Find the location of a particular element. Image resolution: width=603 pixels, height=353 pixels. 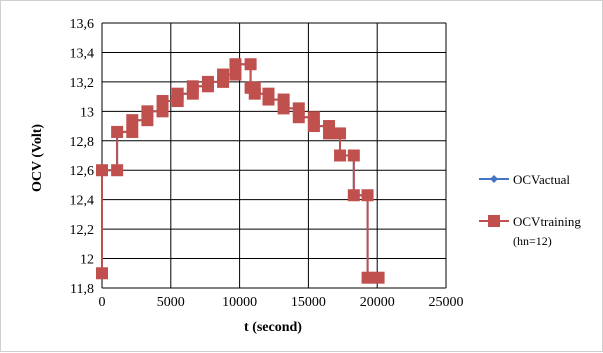

legend-label: OCVactual is located at coordinates (541, 179).